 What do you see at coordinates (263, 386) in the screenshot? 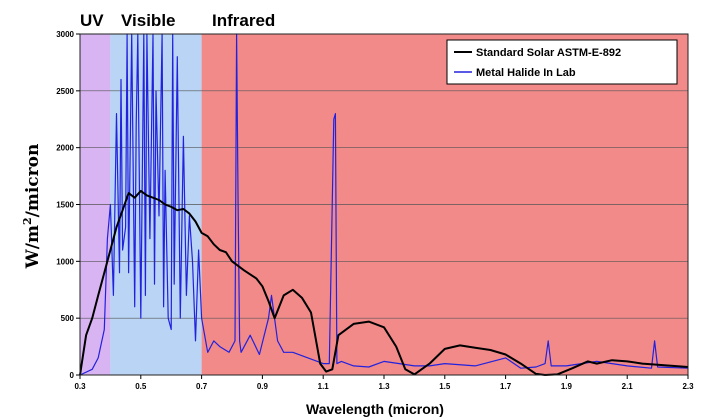
I see `x-tick-label-0.9: 0.9` at bounding box center [263, 386].